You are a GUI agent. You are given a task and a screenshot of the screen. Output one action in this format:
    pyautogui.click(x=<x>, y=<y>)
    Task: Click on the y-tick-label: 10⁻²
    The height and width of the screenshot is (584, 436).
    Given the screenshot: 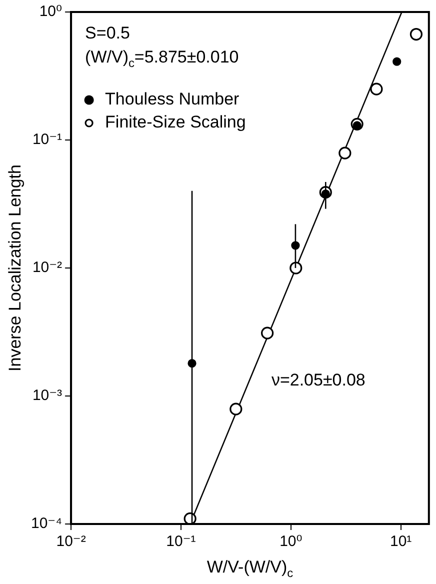 What is the action you would take?
    pyautogui.click(x=47, y=267)
    